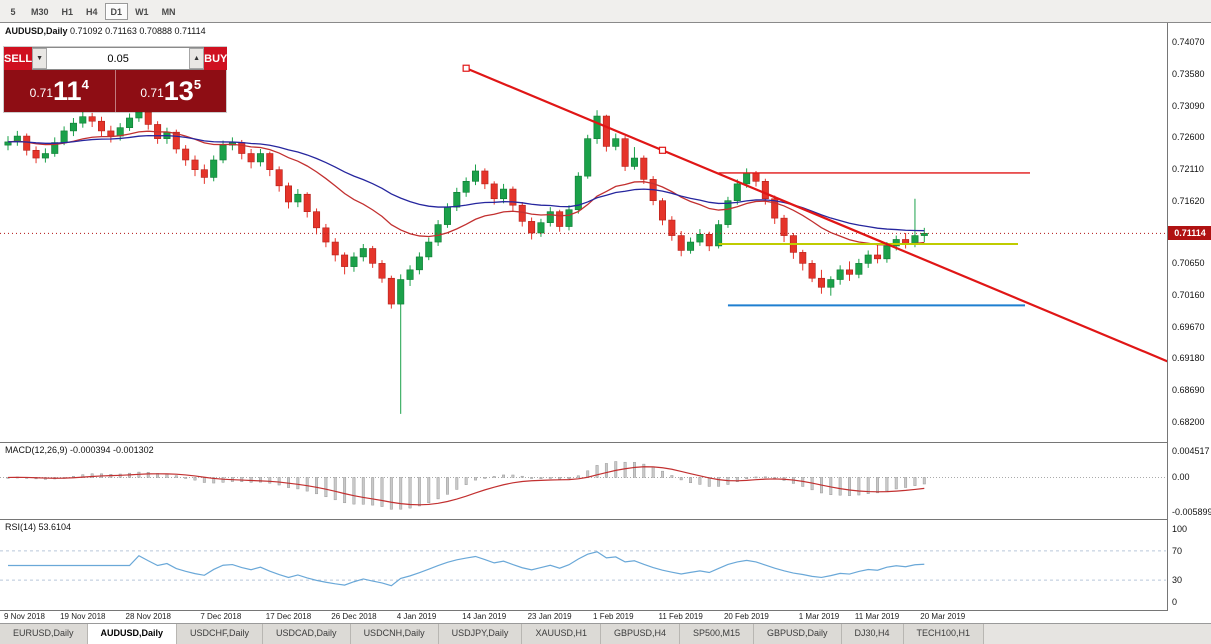  Describe the element at coordinates (1188, 200) in the screenshot. I see `price-tick: 0.71620` at that location.